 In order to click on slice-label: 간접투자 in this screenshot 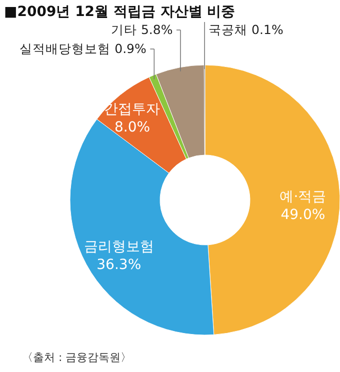, I will do `click(132, 110)`.